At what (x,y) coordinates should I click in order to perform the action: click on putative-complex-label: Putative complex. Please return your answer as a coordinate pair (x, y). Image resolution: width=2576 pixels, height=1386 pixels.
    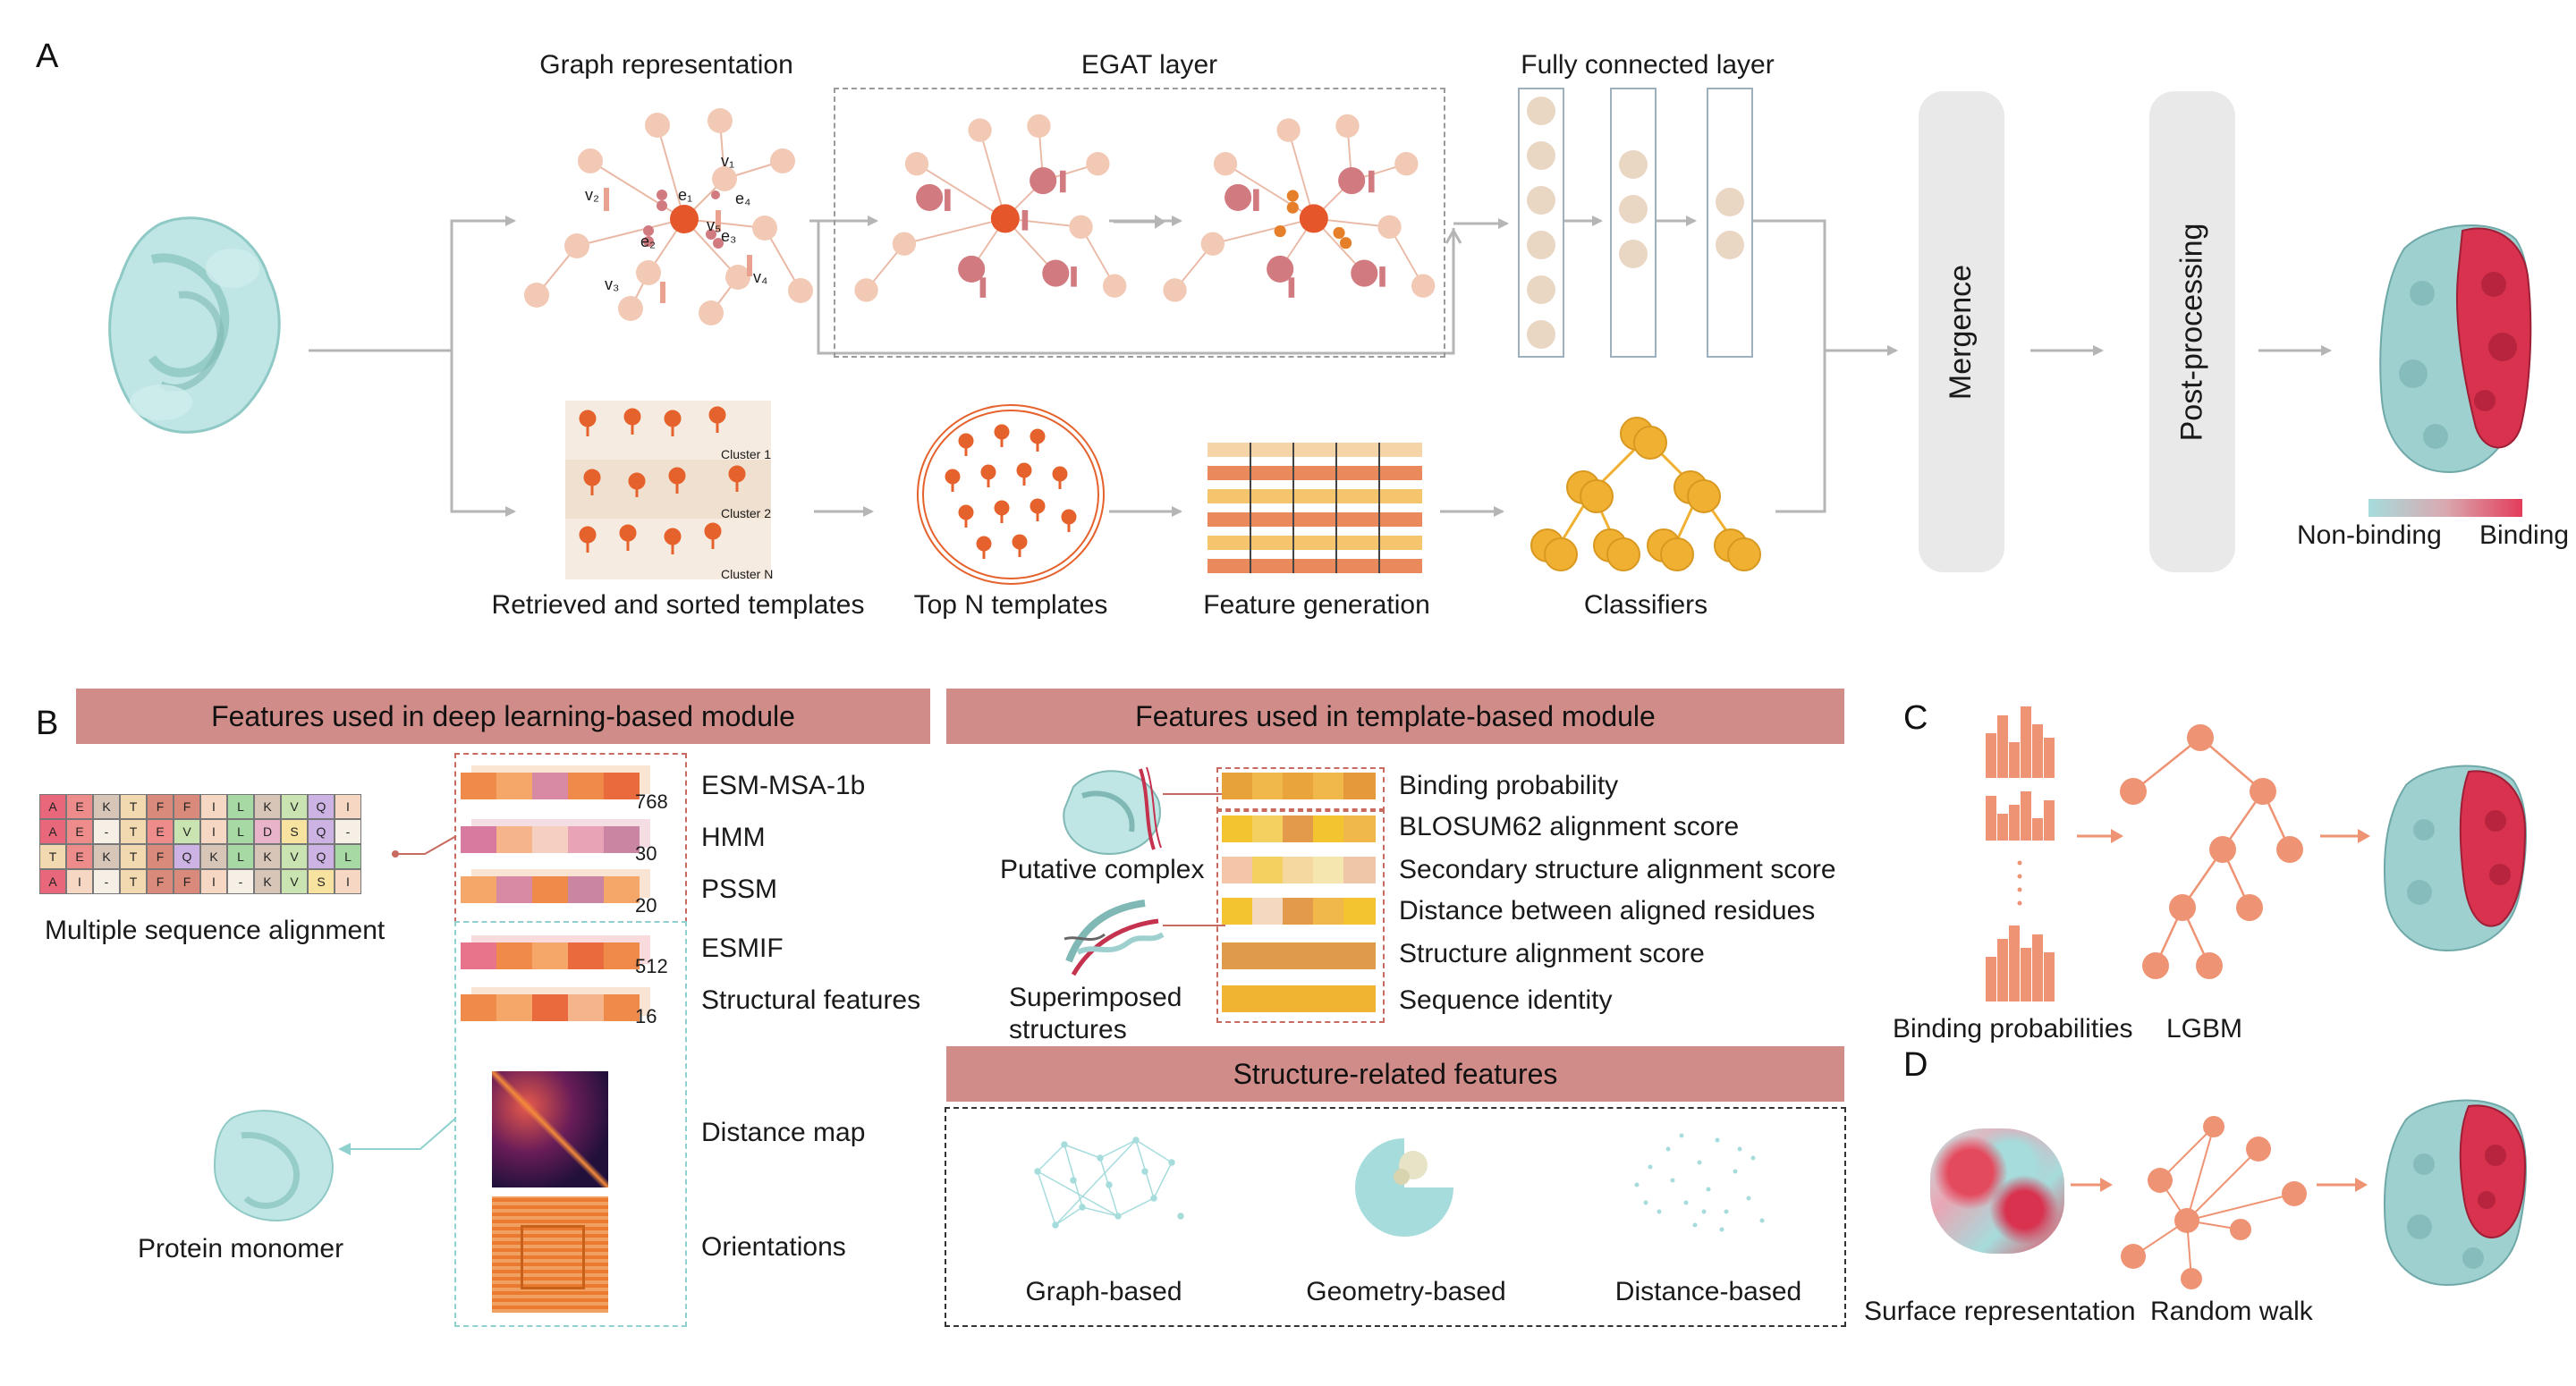
    Looking at the image, I should click on (1102, 869).